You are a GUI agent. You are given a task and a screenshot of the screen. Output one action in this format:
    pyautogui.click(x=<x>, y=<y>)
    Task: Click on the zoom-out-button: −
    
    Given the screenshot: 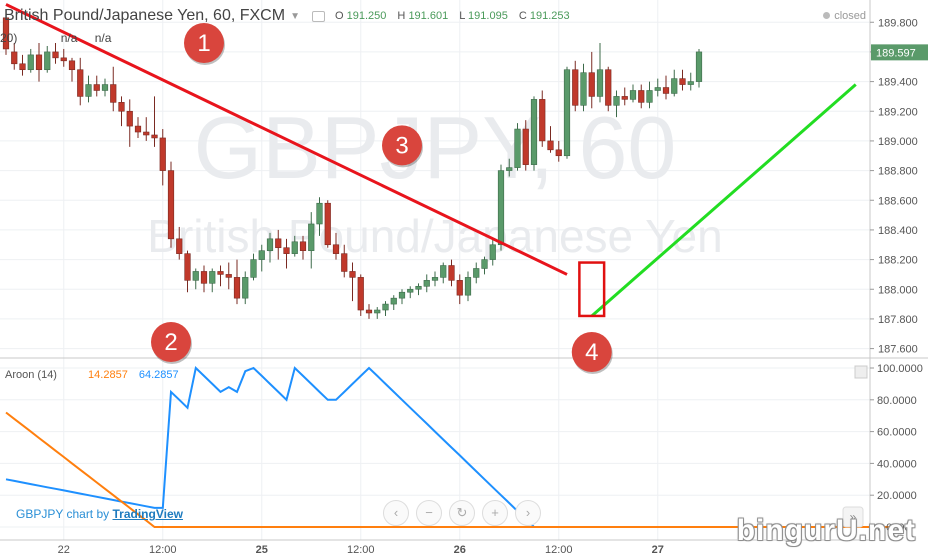 What is the action you would take?
    pyautogui.click(x=429, y=513)
    